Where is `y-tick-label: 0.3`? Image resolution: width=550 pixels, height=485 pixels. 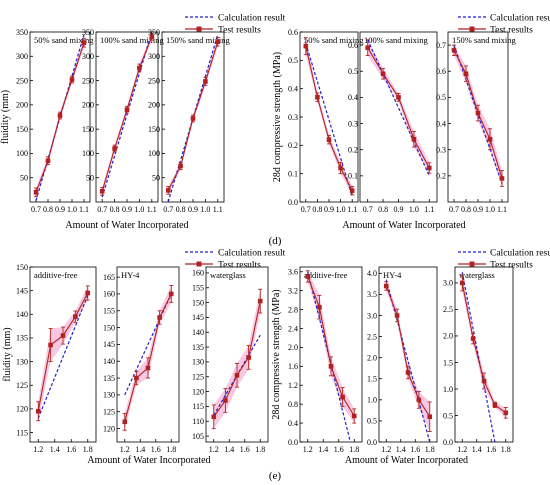
y-tick-label: 0.3 is located at coordinates (353, 123).